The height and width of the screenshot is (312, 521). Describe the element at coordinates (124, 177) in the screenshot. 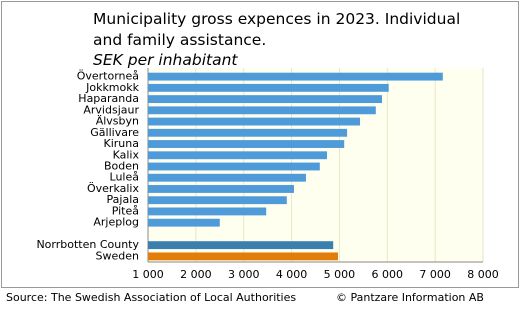

I see `y-tick-label: Luleå` at that location.